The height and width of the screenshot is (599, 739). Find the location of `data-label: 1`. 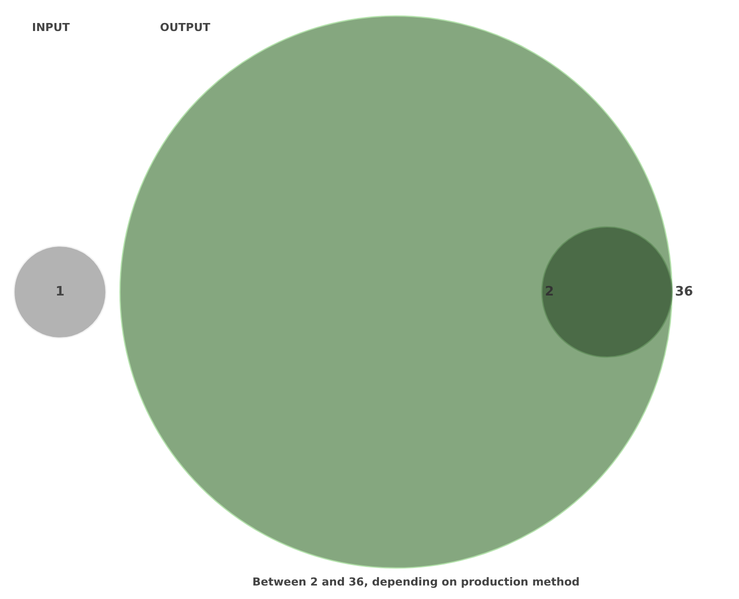

data-label: 1 is located at coordinates (60, 292).